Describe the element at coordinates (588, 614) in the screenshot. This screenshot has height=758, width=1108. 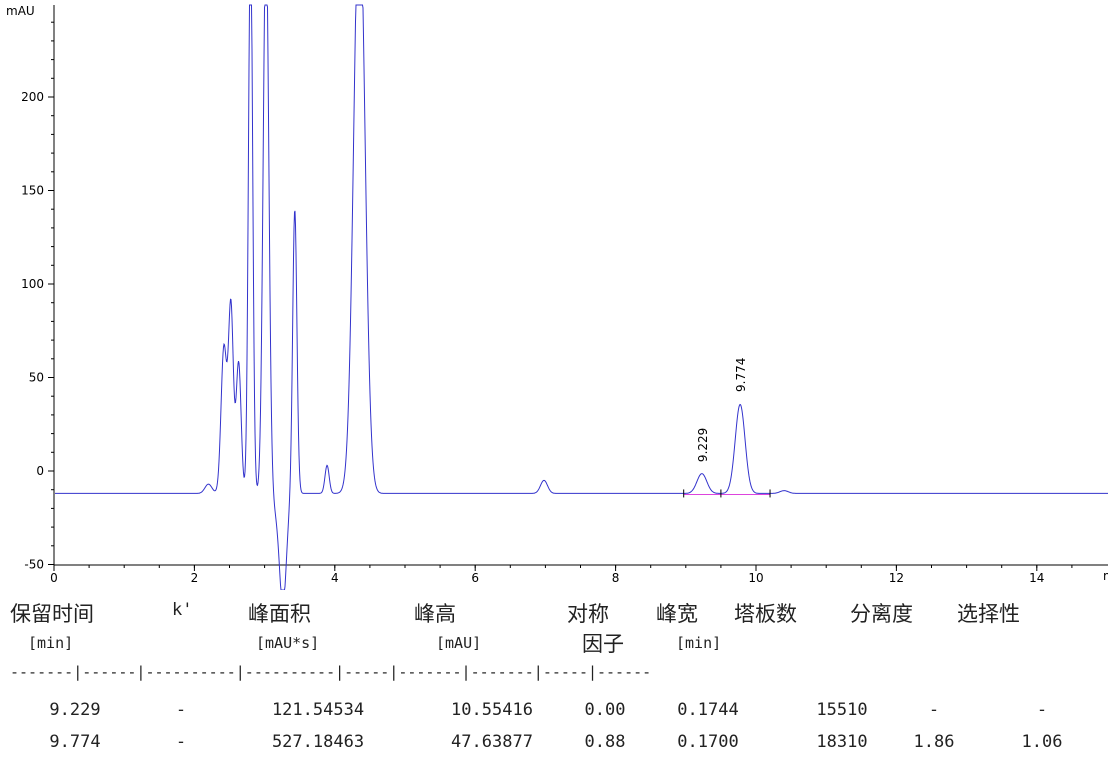
I see `header-symmetry: 对称` at that location.